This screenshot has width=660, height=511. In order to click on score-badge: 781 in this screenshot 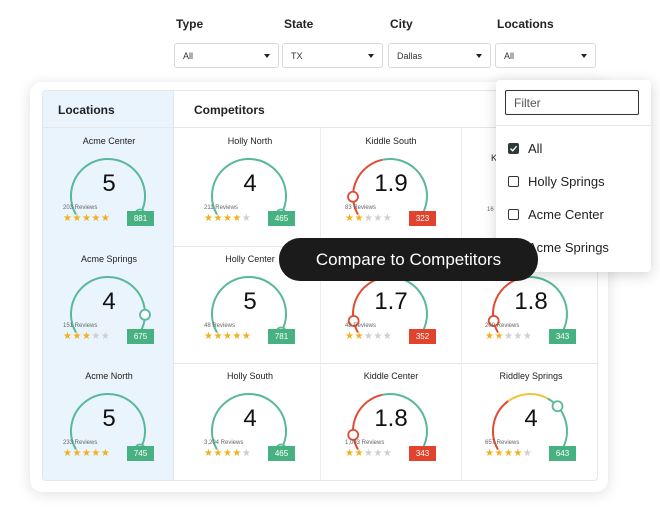, I will do `click(281, 336)`.